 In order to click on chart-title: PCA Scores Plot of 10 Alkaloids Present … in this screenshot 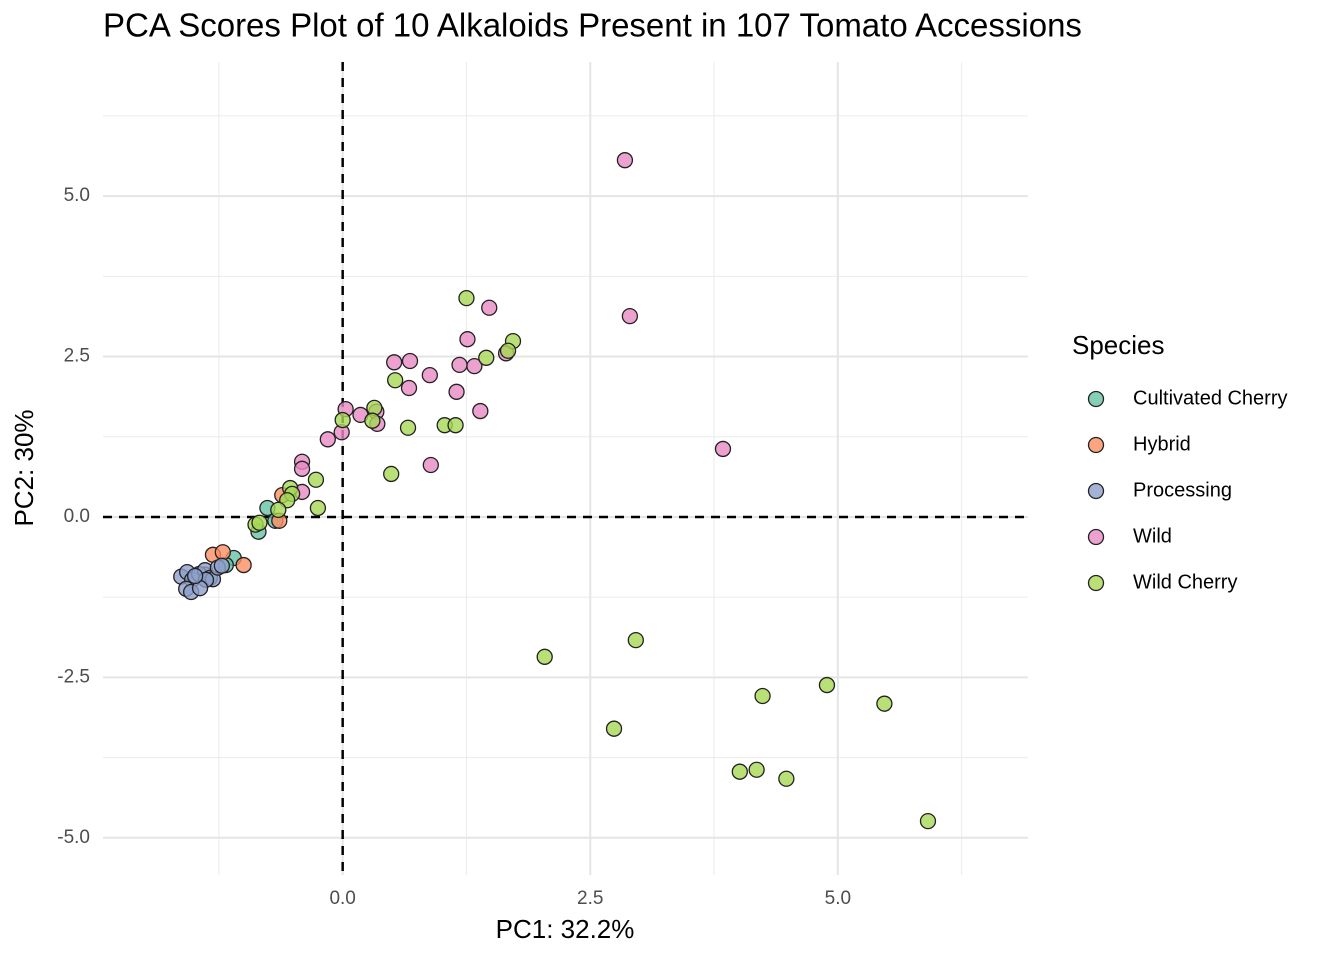, I will do `click(592, 25)`.